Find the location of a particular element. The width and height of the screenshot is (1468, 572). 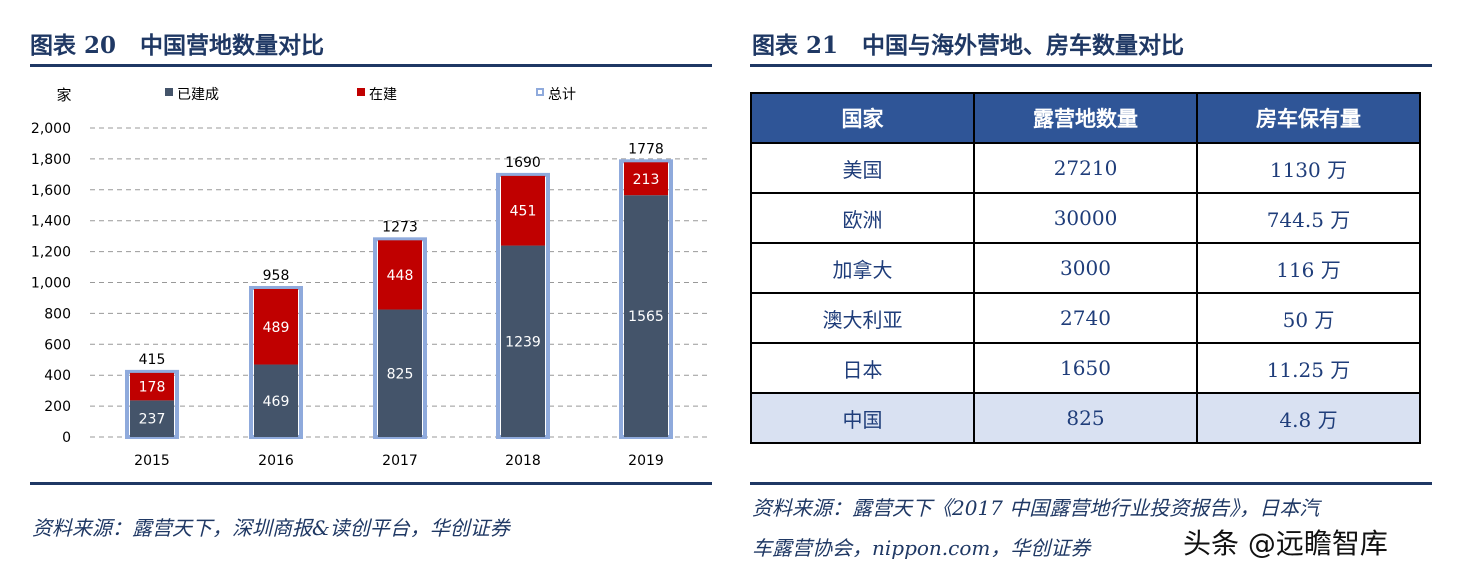

total-value-label: 1690 is located at coordinates (523, 163).